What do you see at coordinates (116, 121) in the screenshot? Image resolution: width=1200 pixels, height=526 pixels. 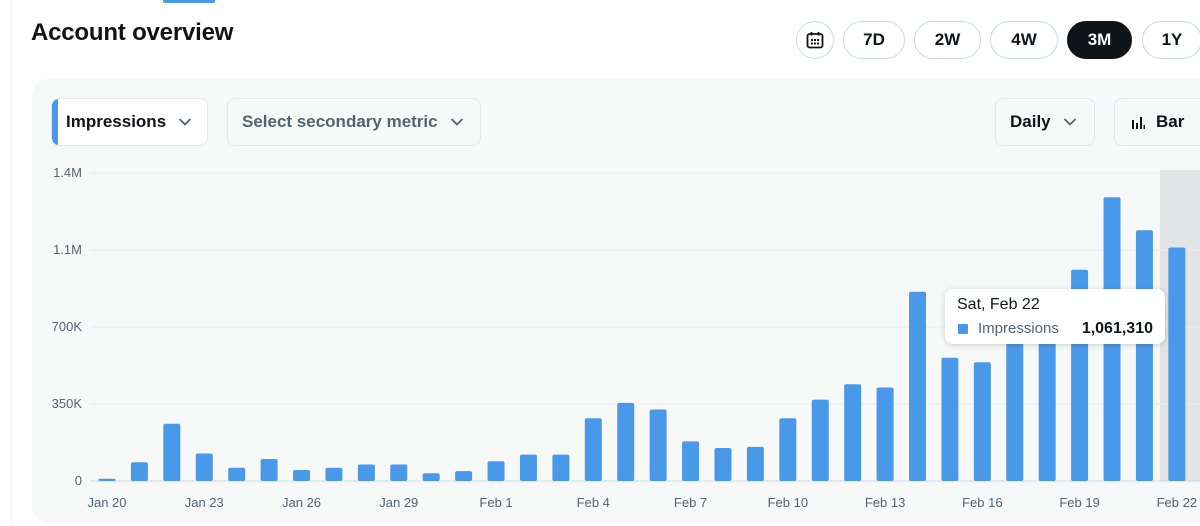 I see `primary-metric-label: Impressions` at bounding box center [116, 121].